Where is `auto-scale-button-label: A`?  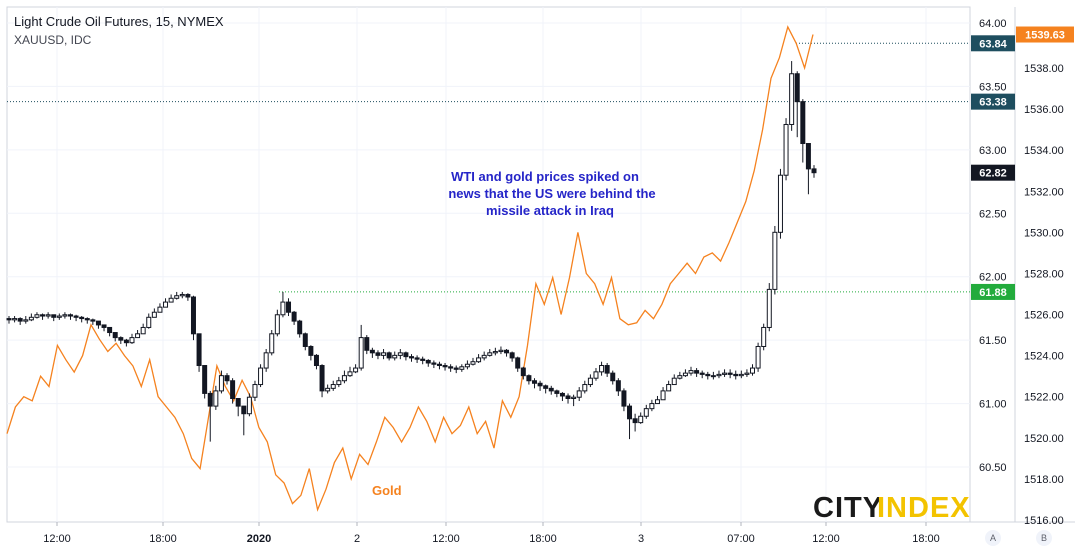 auto-scale-button-label: A is located at coordinates (993, 538).